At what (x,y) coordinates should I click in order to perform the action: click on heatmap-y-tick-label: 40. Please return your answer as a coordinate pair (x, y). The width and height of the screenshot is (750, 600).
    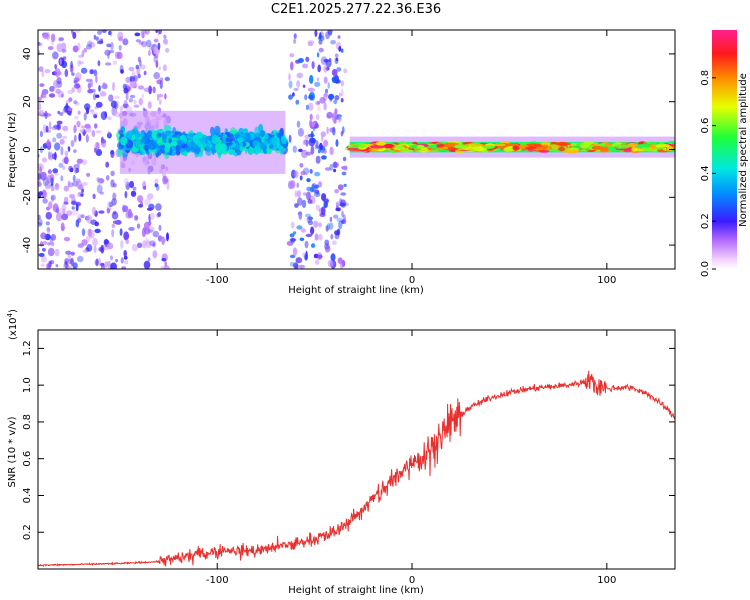
    Looking at the image, I should click on (27, 54).